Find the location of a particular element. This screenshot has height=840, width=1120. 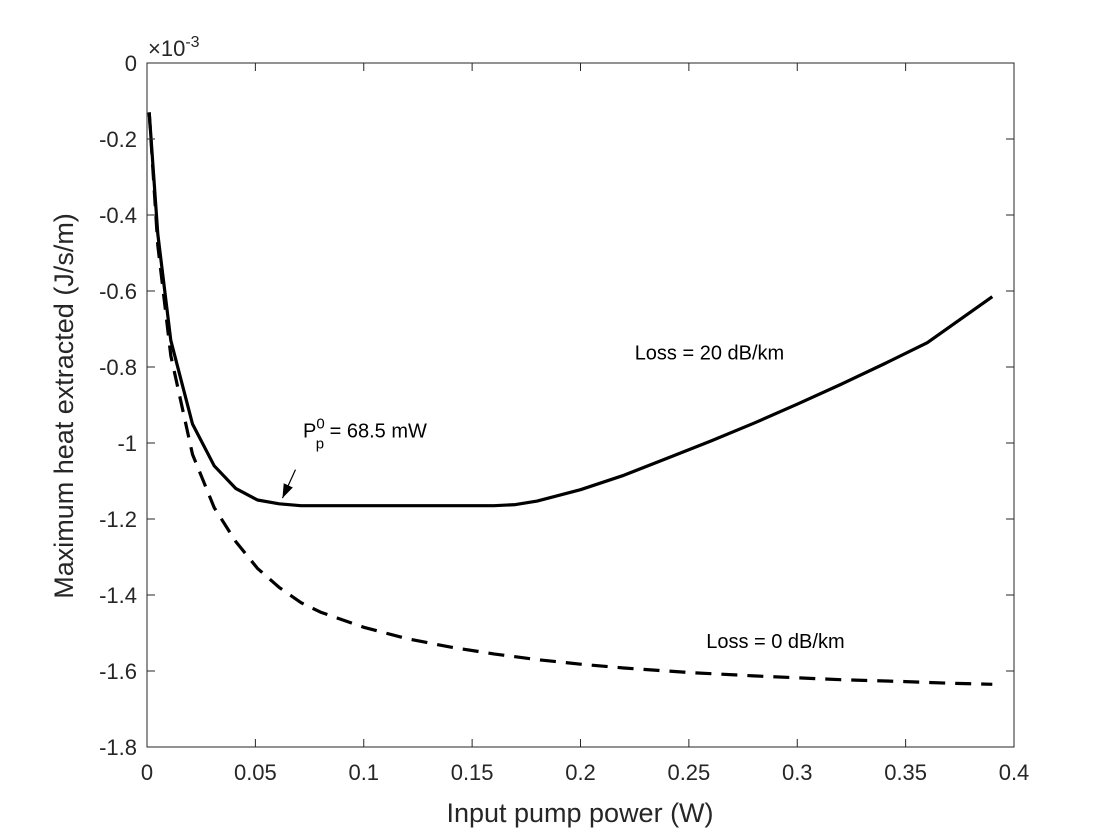

exponent-power: -3 is located at coordinates (192, 42).